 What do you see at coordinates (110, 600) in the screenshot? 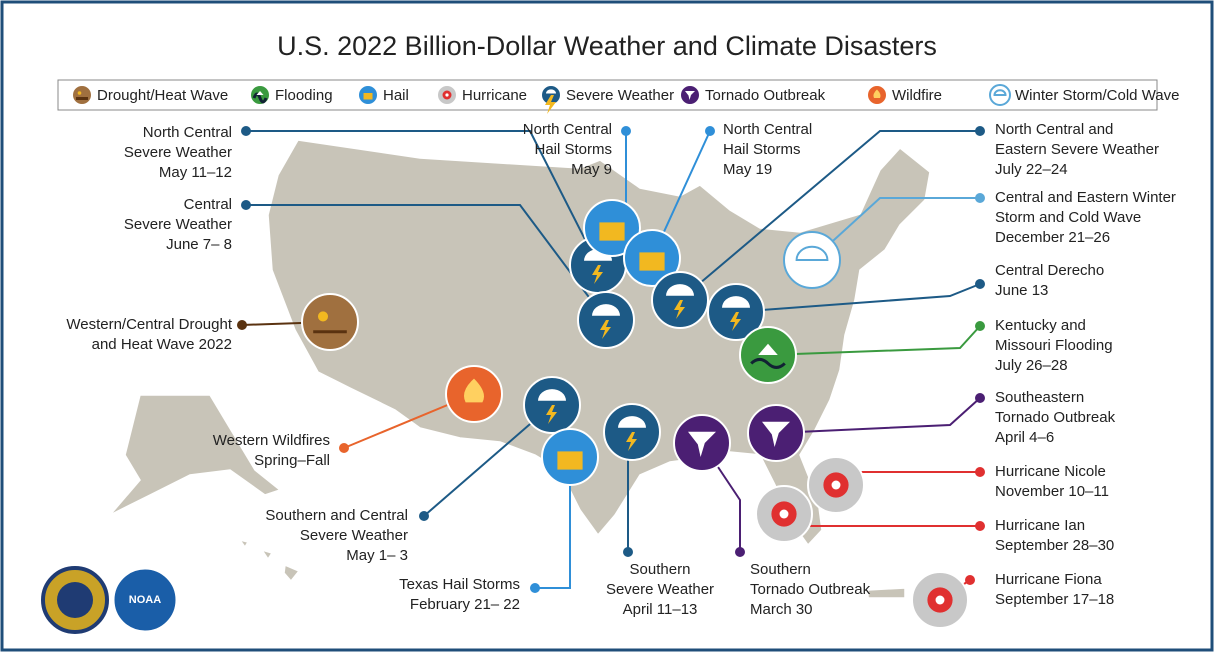
I see `seals: NOAA` at bounding box center [110, 600].